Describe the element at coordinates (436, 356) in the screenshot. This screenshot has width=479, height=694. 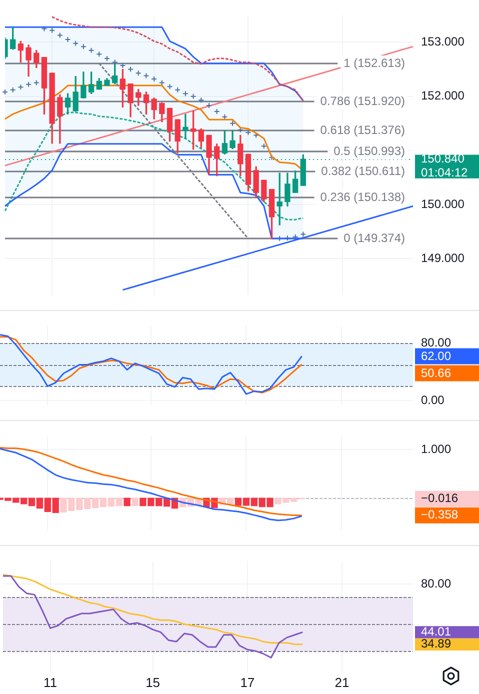
I see `text: 62.00` at that location.